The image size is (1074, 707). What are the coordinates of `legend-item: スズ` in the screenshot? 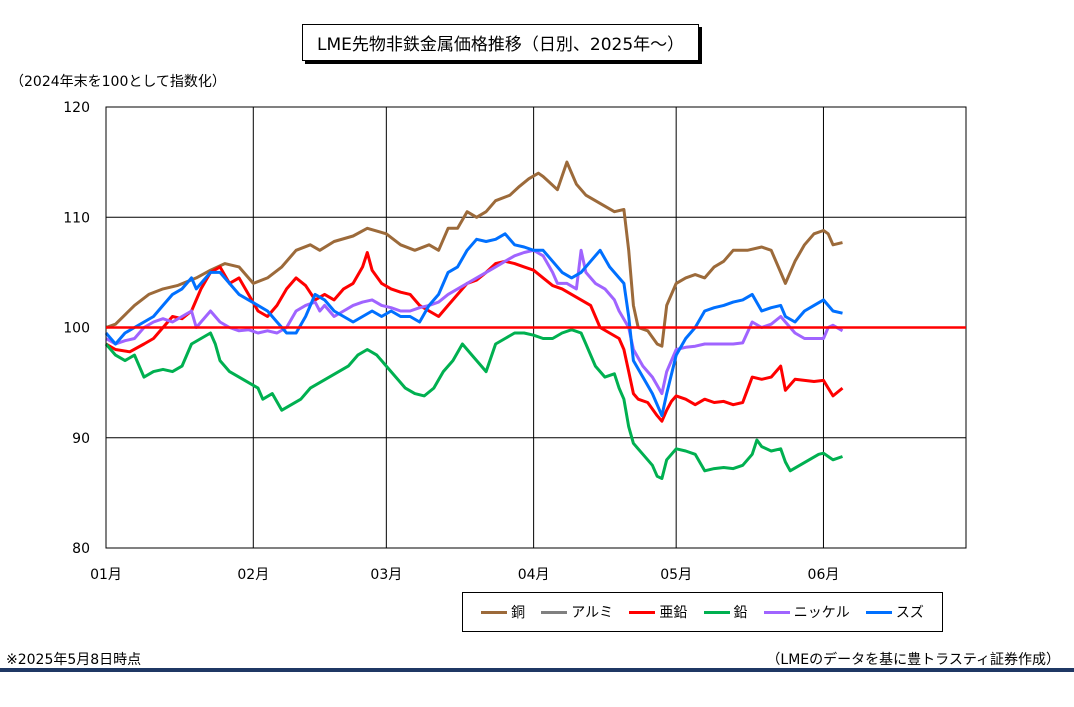 It's located at (894, 612).